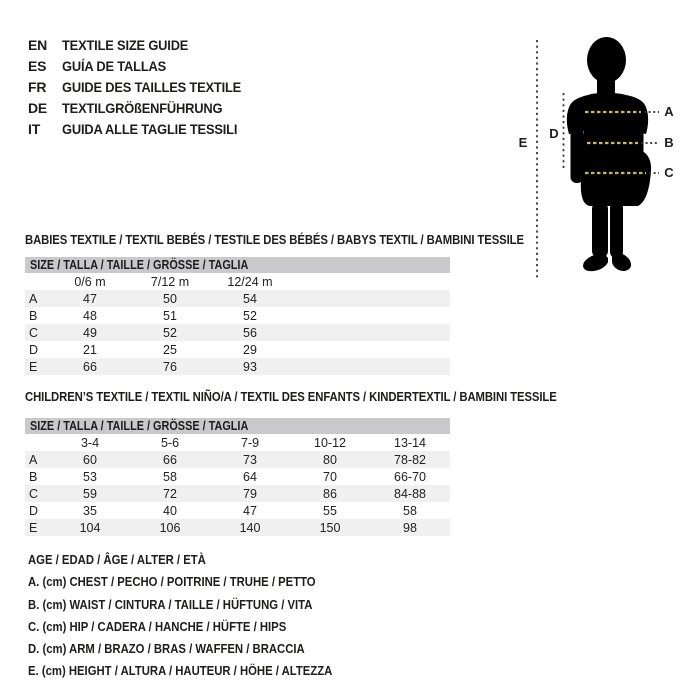 This screenshot has width=700, height=700. I want to click on language-title: TEXTILGRÖßENFÜHRUNG, so click(142, 108).